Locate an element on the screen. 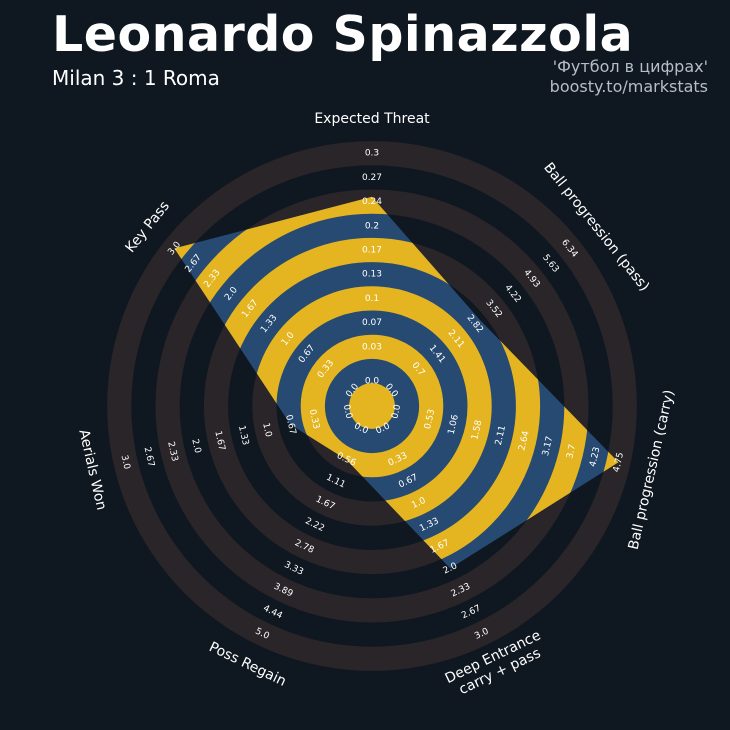 This screenshot has height=730, width=730. radar-tick-label: 3.7 is located at coordinates (571, 451).